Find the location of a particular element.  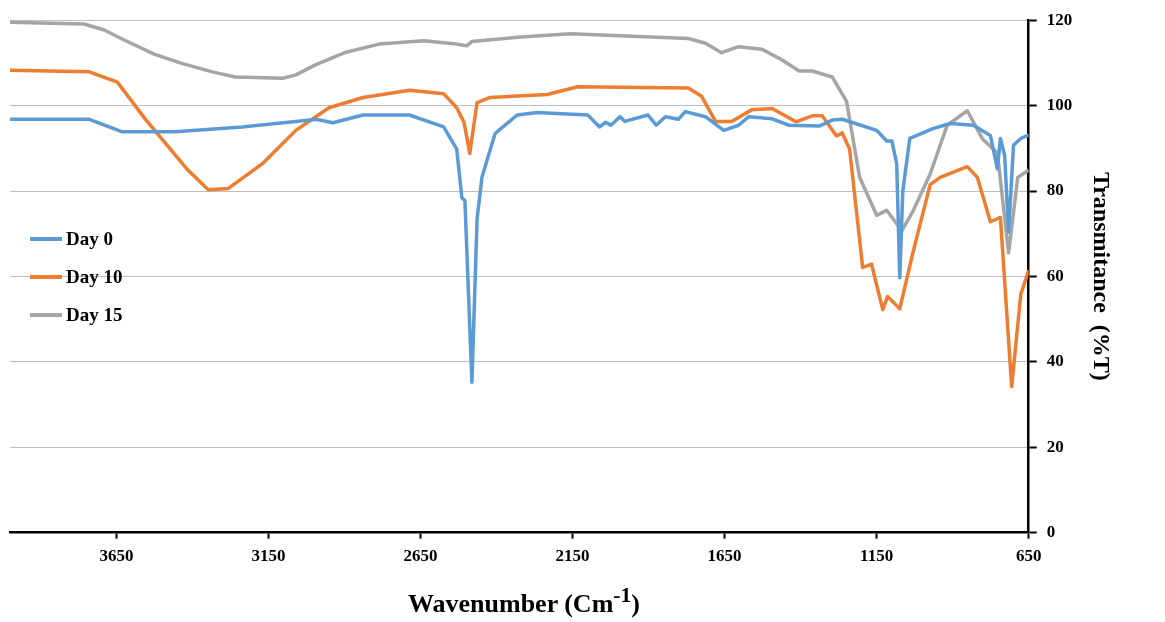

y-tick-label: 40 is located at coordinates (1055, 361).